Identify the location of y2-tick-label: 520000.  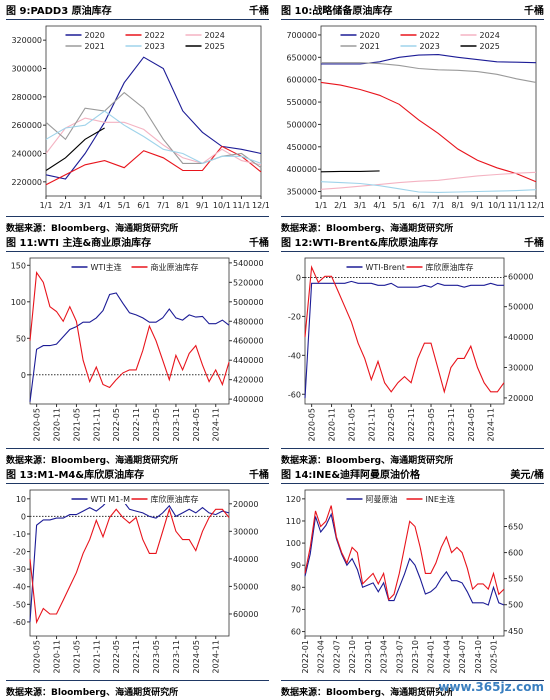
(248, 282).